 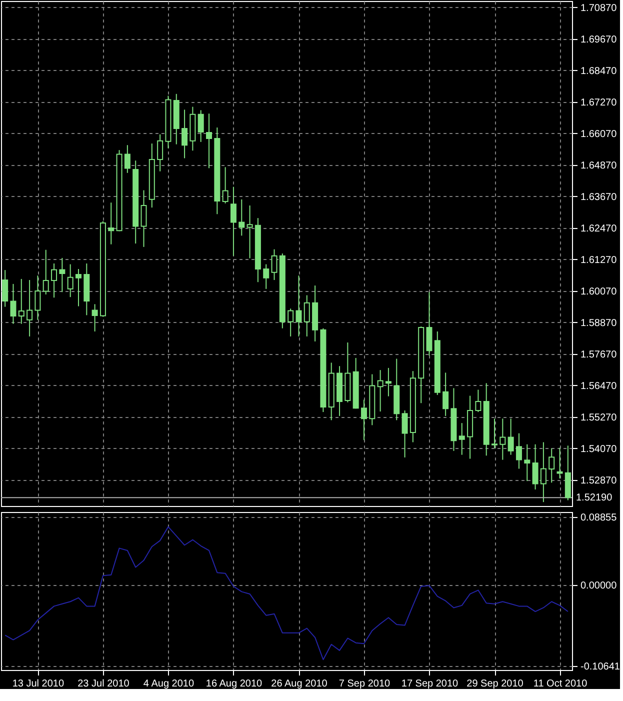 What do you see at coordinates (594, 498) in the screenshot?
I see `ref-line-label: 1.52190` at bounding box center [594, 498].